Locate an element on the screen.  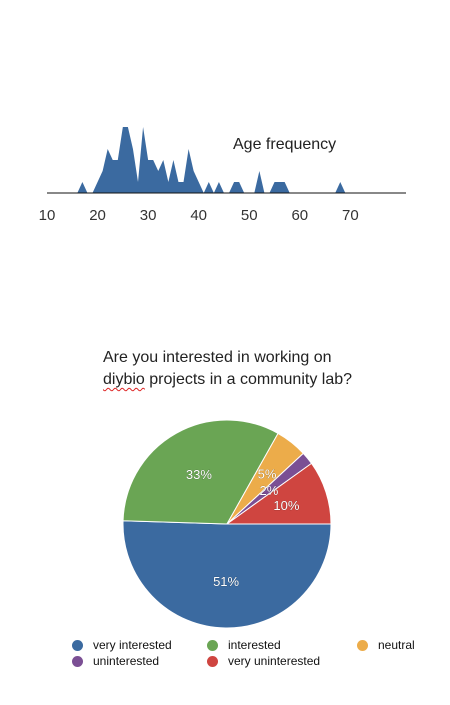
age-tick-label: 10 is located at coordinates (47, 215).